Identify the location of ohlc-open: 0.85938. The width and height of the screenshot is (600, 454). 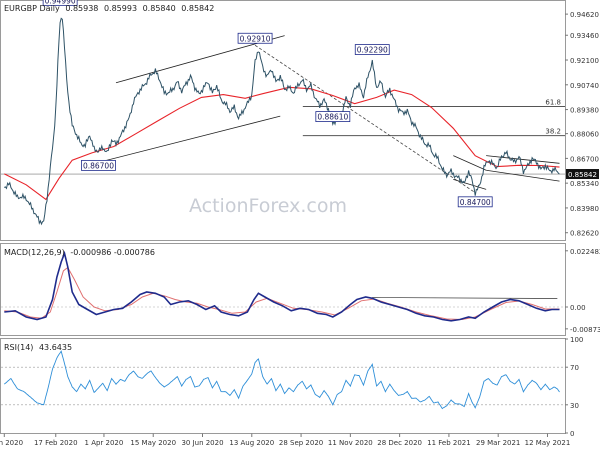
(81, 8).